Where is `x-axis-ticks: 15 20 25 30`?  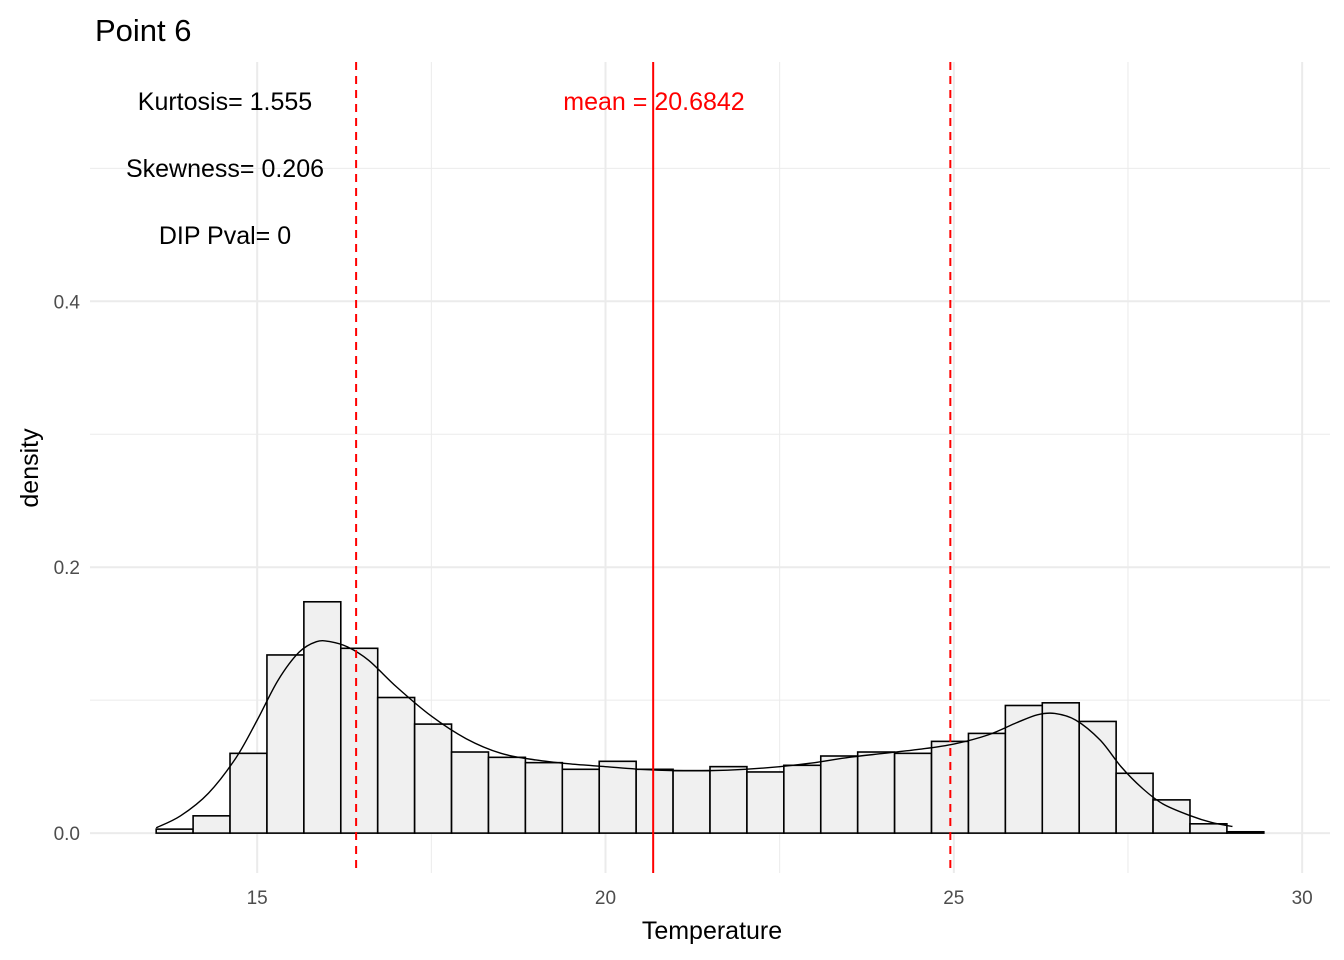 x-axis-ticks: 15 20 25 30 is located at coordinates (780, 898).